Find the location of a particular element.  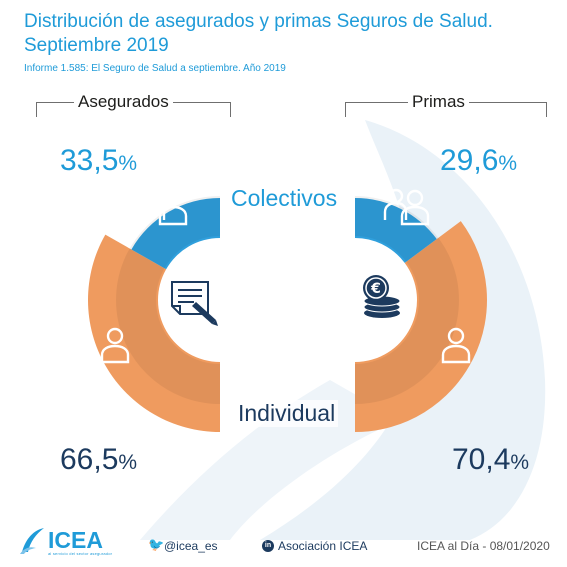

colectivos-label: Colectivos is located at coordinates (284, 198).